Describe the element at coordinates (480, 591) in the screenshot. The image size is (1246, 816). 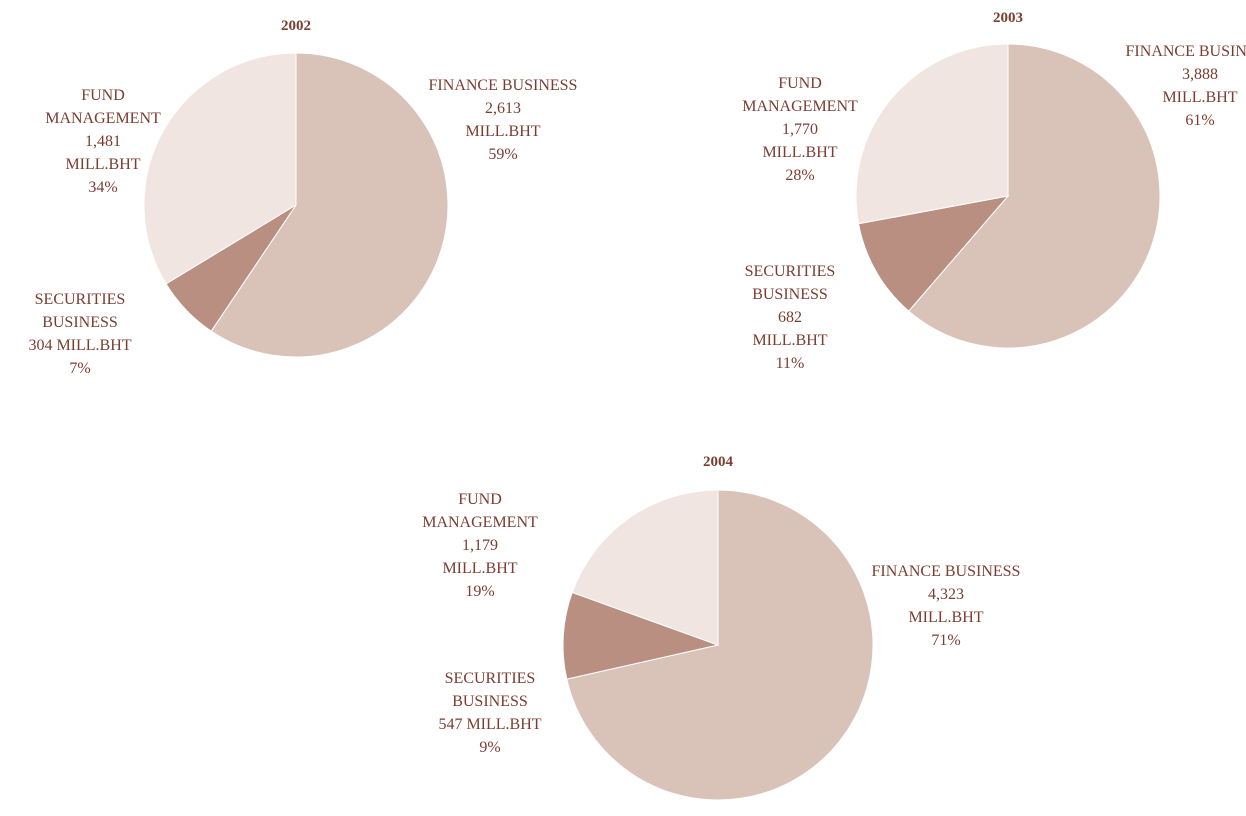
I see `slice-percent: 19%` at that location.